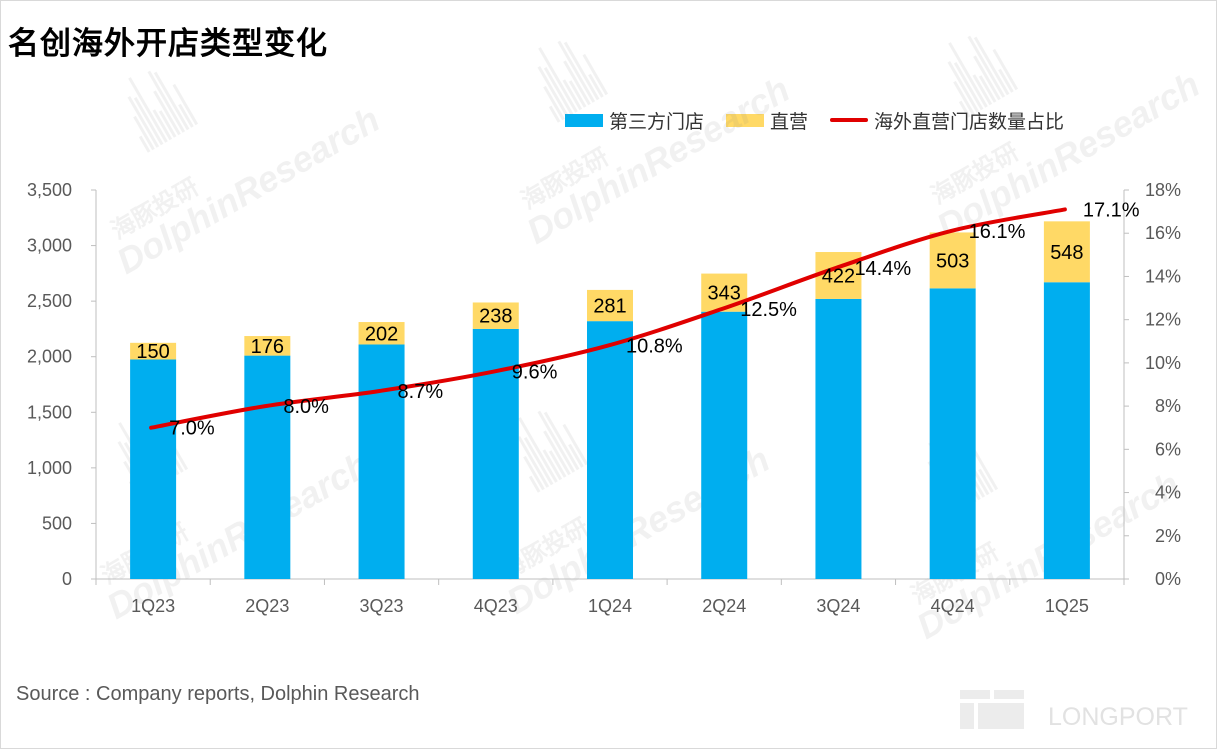 The image size is (1217, 749). Describe the element at coordinates (745, 120) in the screenshot. I see `legend-swatch-direct` at that location.